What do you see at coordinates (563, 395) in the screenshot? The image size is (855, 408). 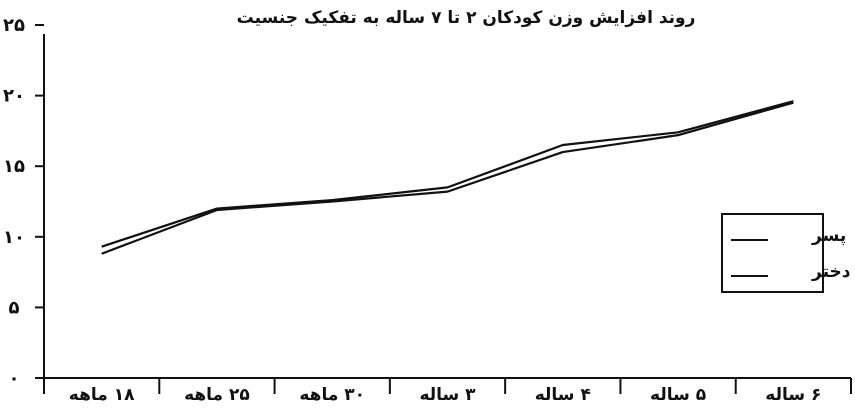 I see `x-tick-label: ۴ ساله` at bounding box center [563, 395].